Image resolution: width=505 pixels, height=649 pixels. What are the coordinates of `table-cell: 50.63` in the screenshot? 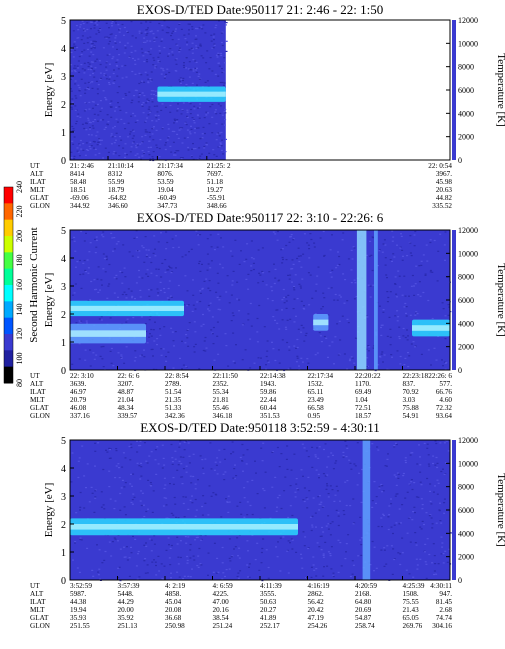 It's located at (268, 602).